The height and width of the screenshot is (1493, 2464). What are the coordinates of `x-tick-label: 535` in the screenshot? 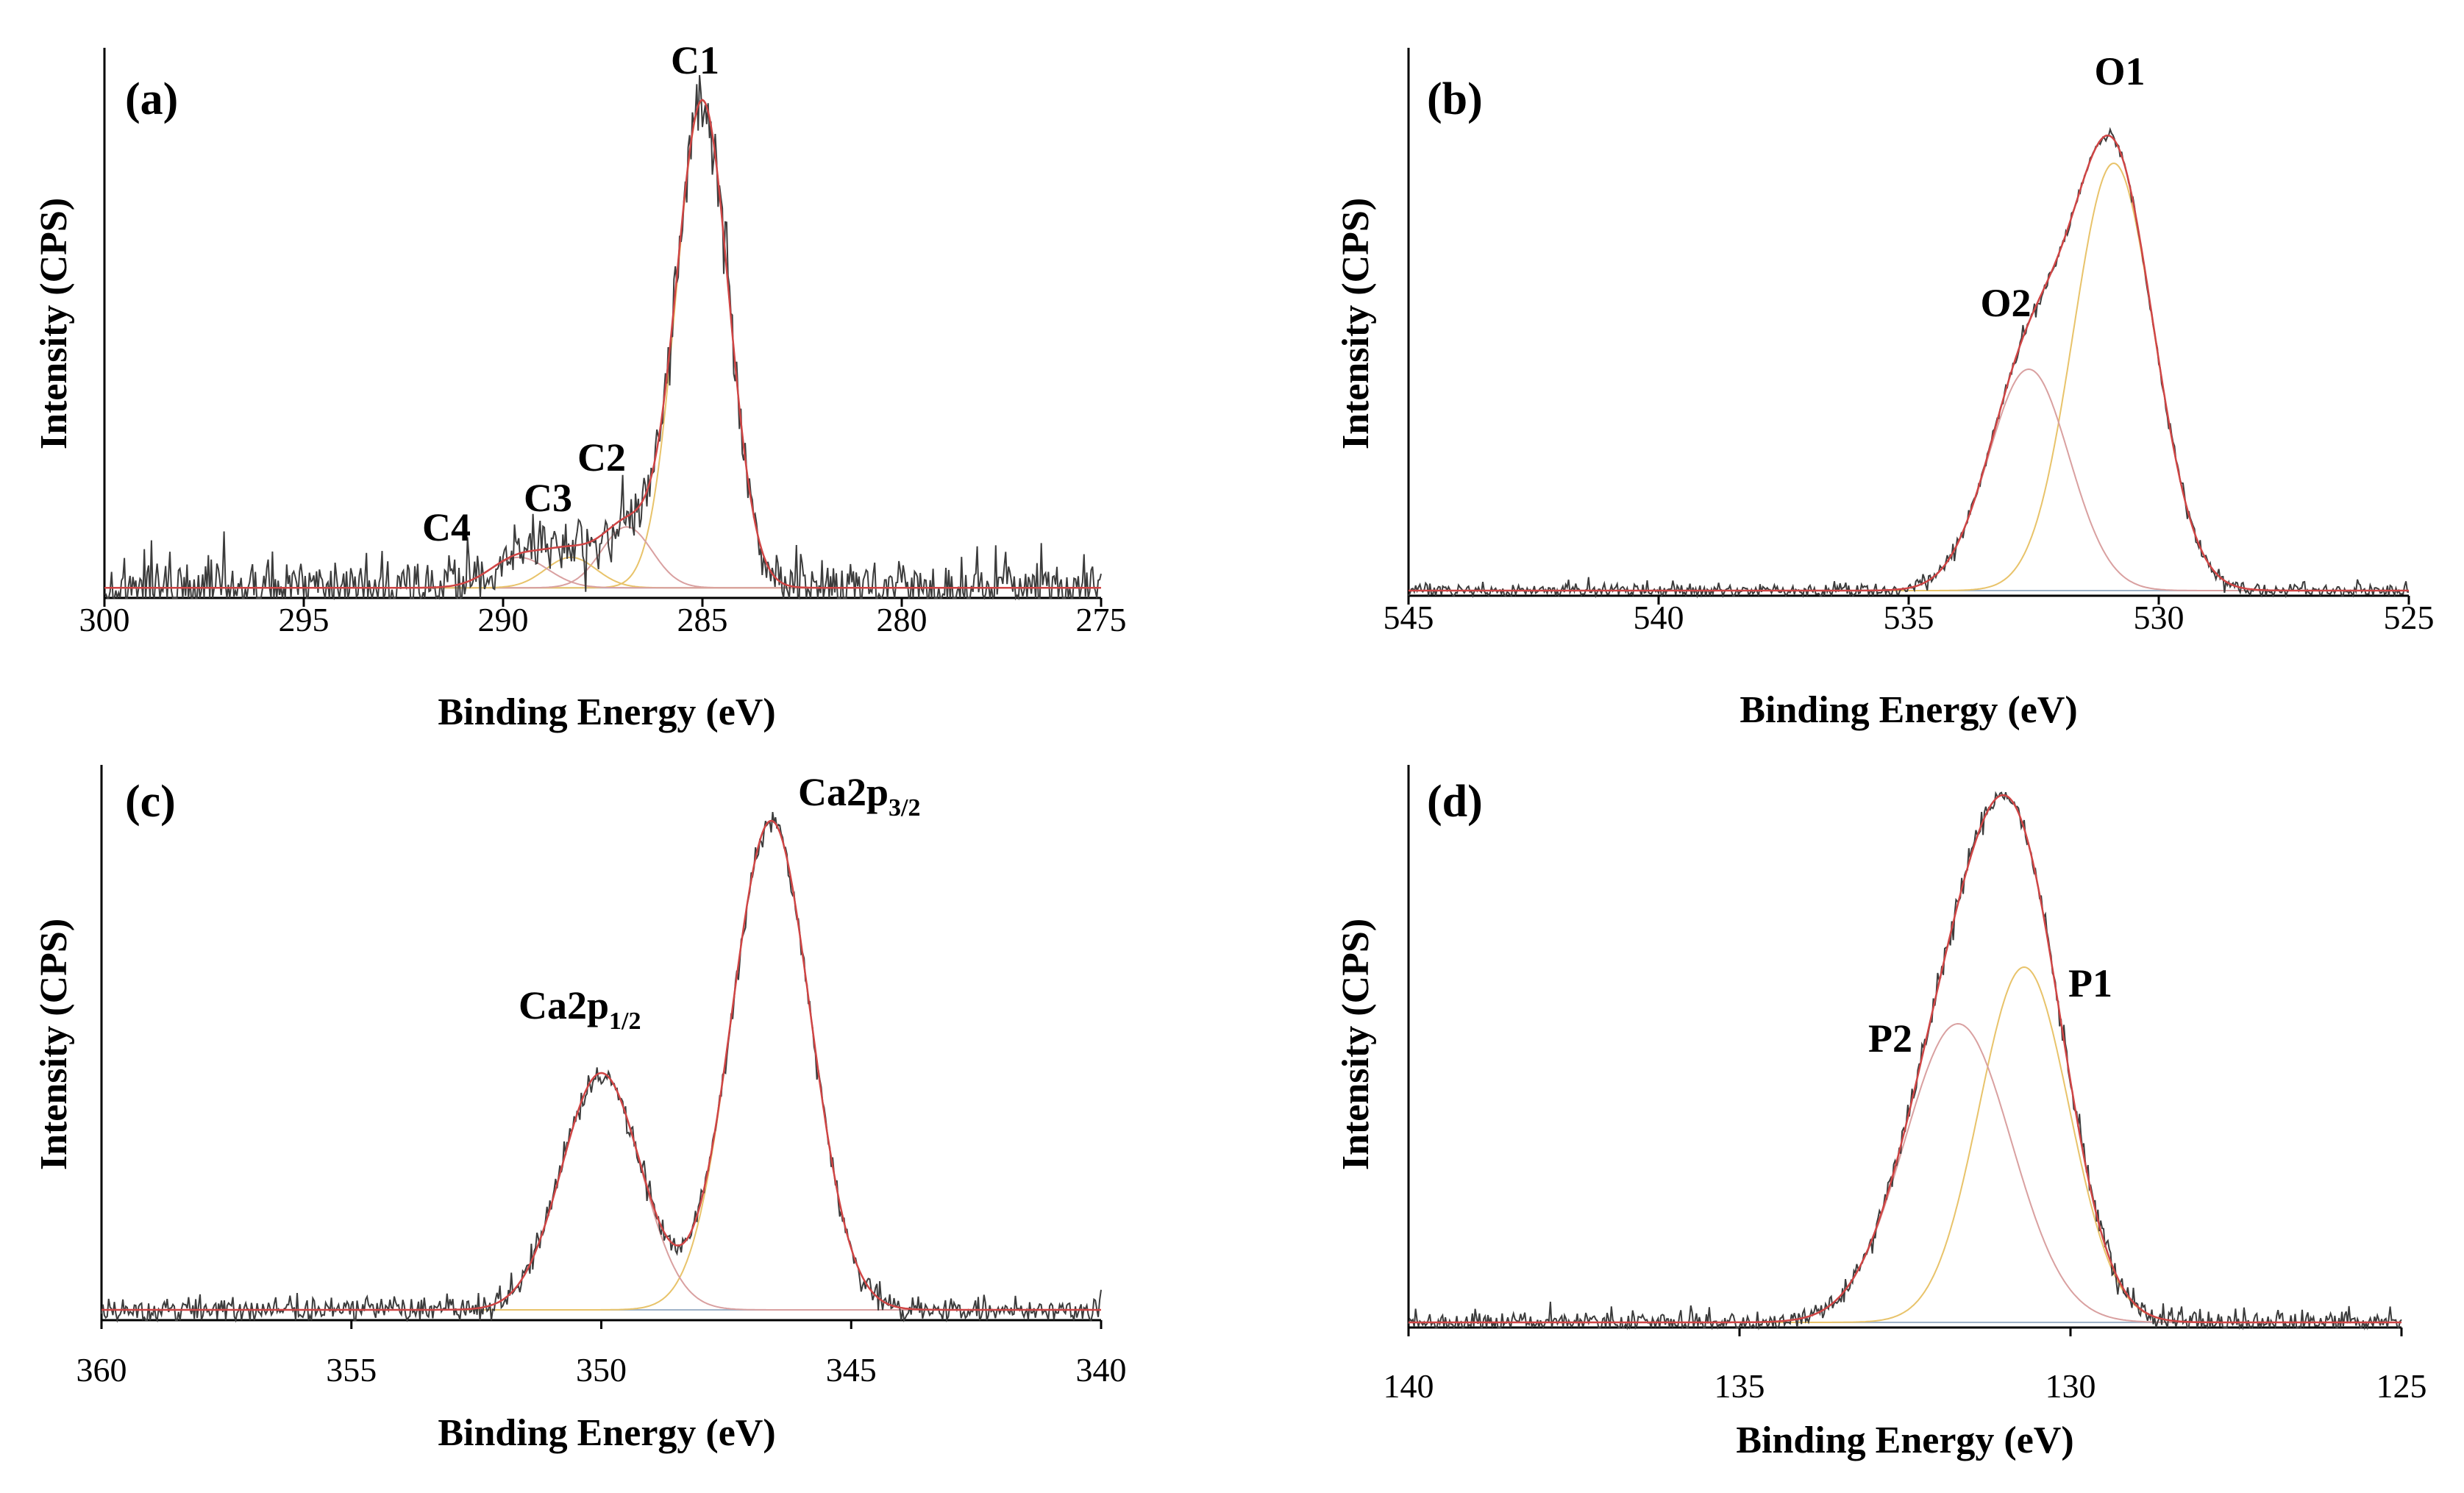 It's located at (1909, 617).